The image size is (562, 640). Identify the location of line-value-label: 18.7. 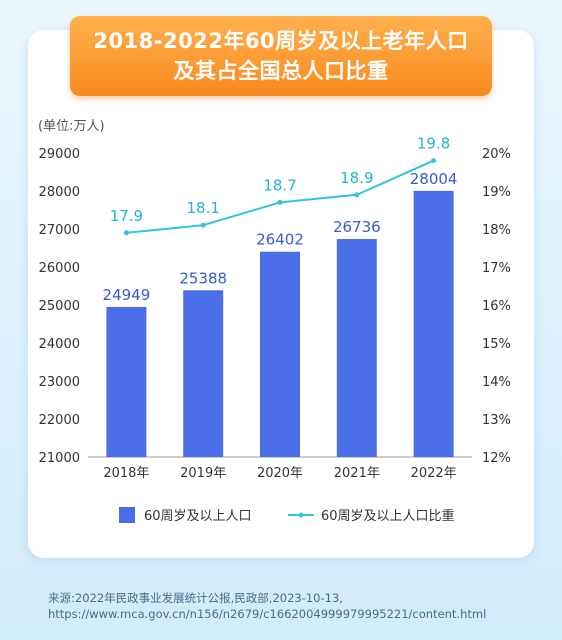
(279, 185).